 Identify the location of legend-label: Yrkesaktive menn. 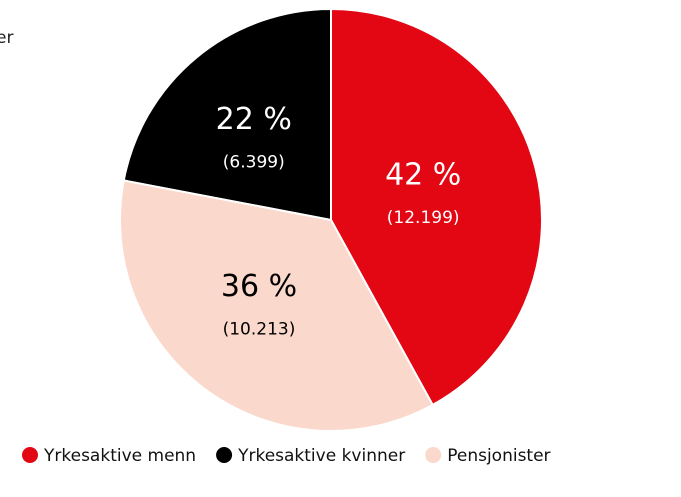
(119, 456).